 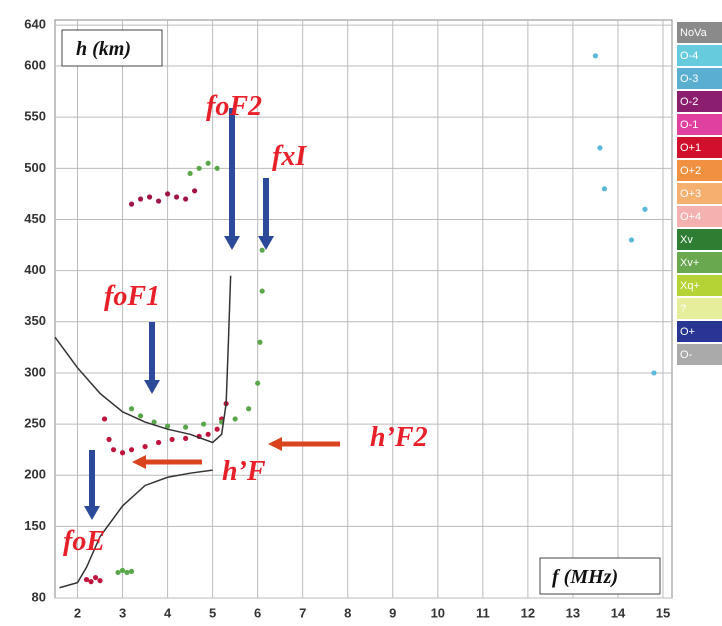 What do you see at coordinates (122, 612) in the screenshot?
I see `x-tick-label: 3` at bounding box center [122, 612].